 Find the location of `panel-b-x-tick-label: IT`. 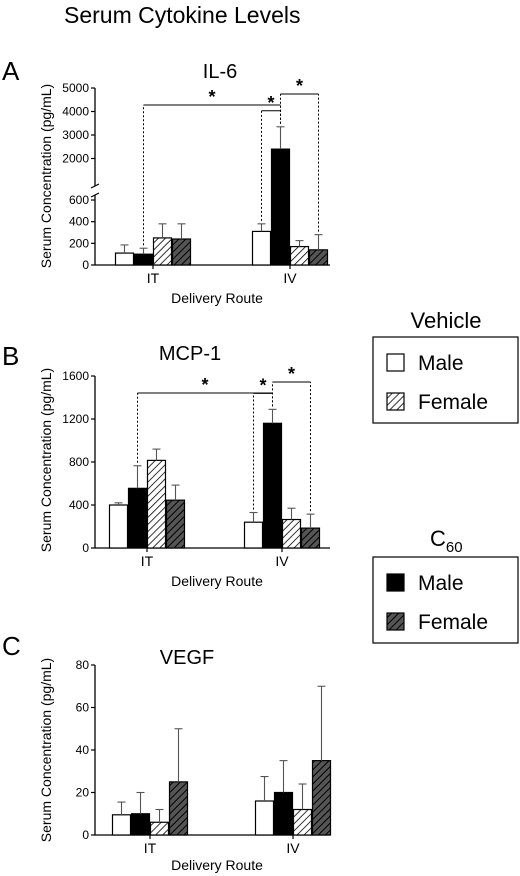

panel-b-x-tick-label: IT is located at coordinates (147, 561).